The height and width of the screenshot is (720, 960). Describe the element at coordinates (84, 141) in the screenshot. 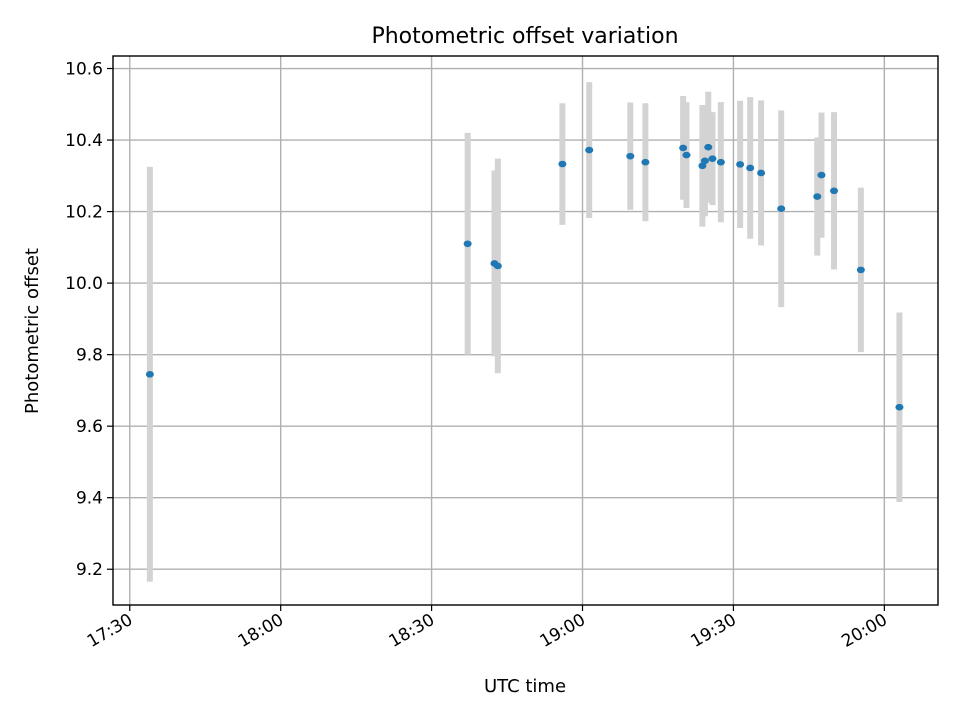

I see `y-tick-label: 10.4` at that location.